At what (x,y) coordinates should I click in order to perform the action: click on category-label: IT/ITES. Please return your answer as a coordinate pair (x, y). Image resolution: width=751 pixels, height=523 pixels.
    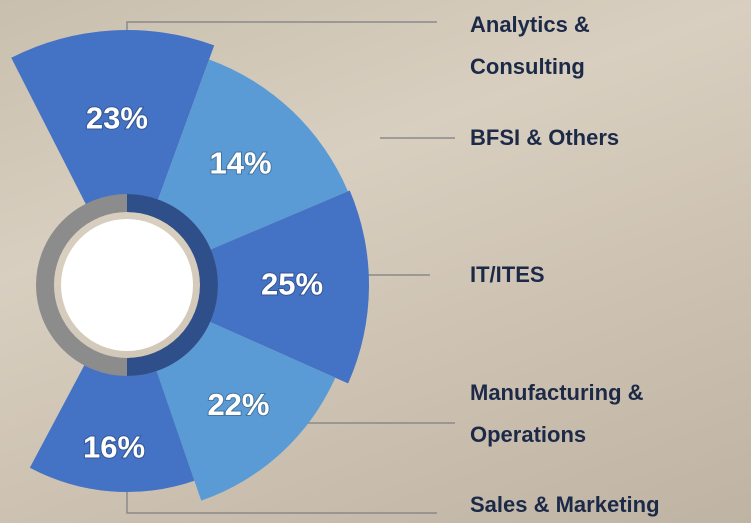
    Looking at the image, I should click on (507, 274).